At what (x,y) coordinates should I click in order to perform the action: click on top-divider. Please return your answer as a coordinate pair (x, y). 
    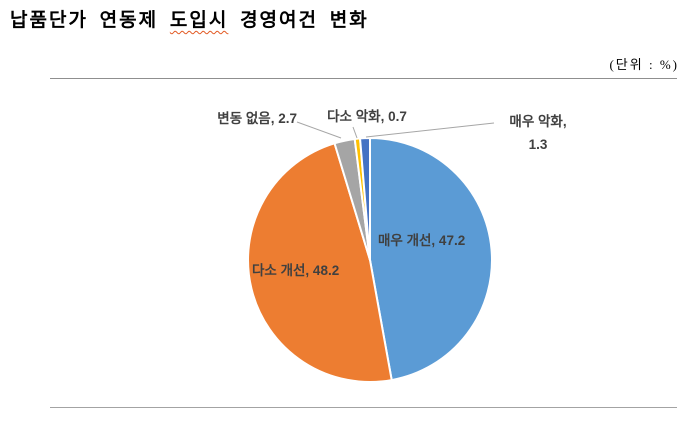
    Looking at the image, I should click on (363, 78).